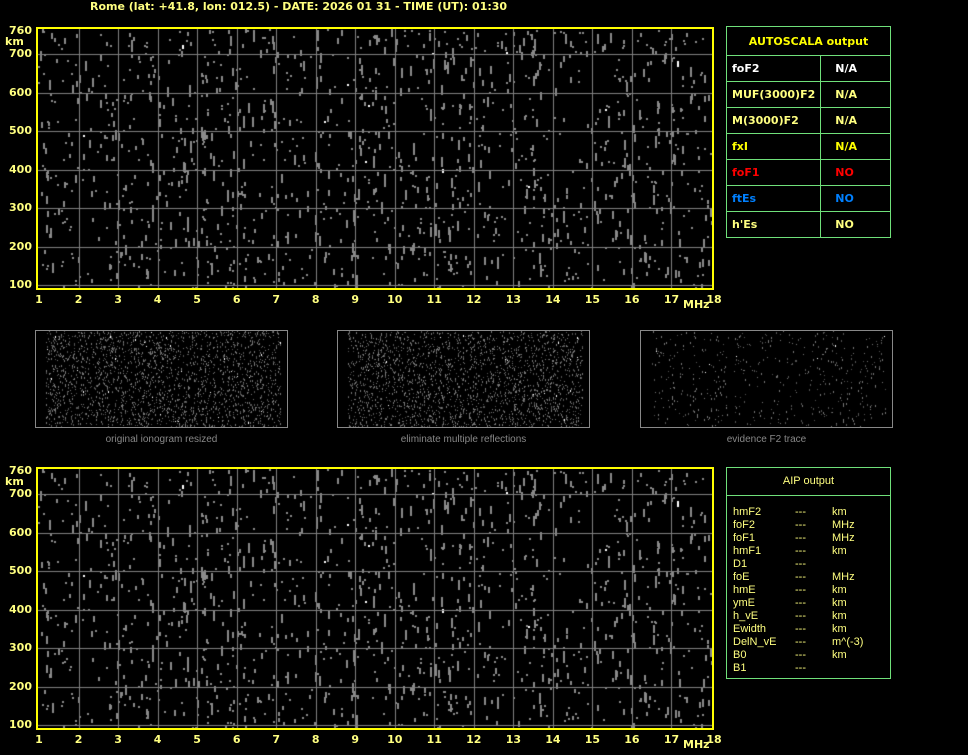  I want to click on aip-row: foF1 --- MHz, so click(808, 538).